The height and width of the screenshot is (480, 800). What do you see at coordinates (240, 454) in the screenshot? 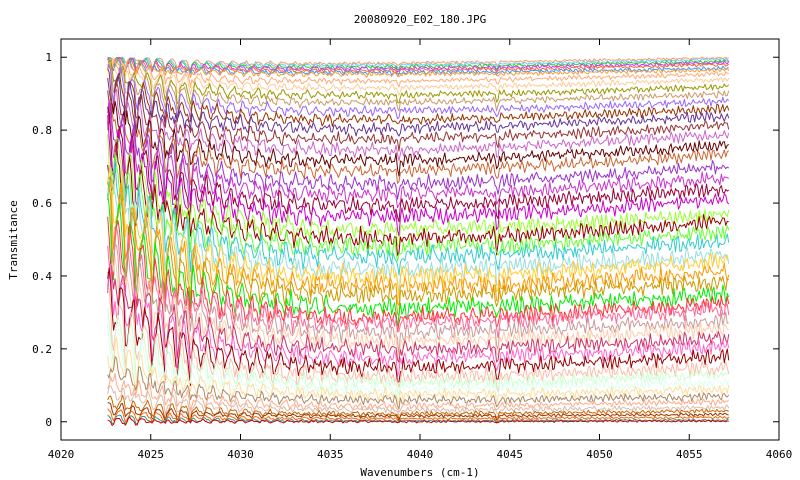
I see `x-tick-label: 4030` at bounding box center [240, 454].